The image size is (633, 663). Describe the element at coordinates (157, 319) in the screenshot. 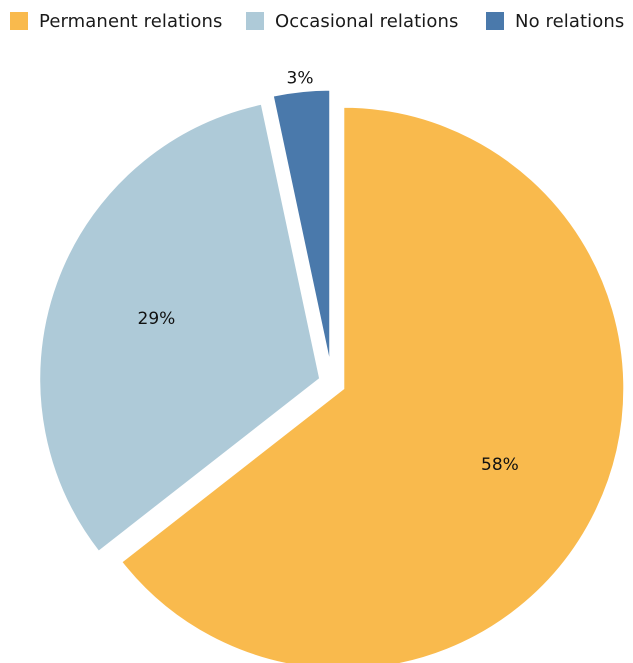

I see `slice-label-occasional: 29%` at that location.